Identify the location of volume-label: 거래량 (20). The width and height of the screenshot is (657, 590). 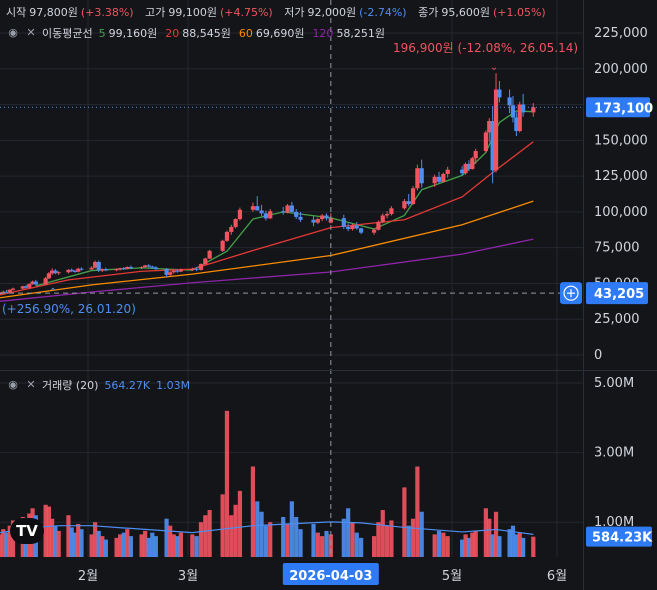
(70, 385).